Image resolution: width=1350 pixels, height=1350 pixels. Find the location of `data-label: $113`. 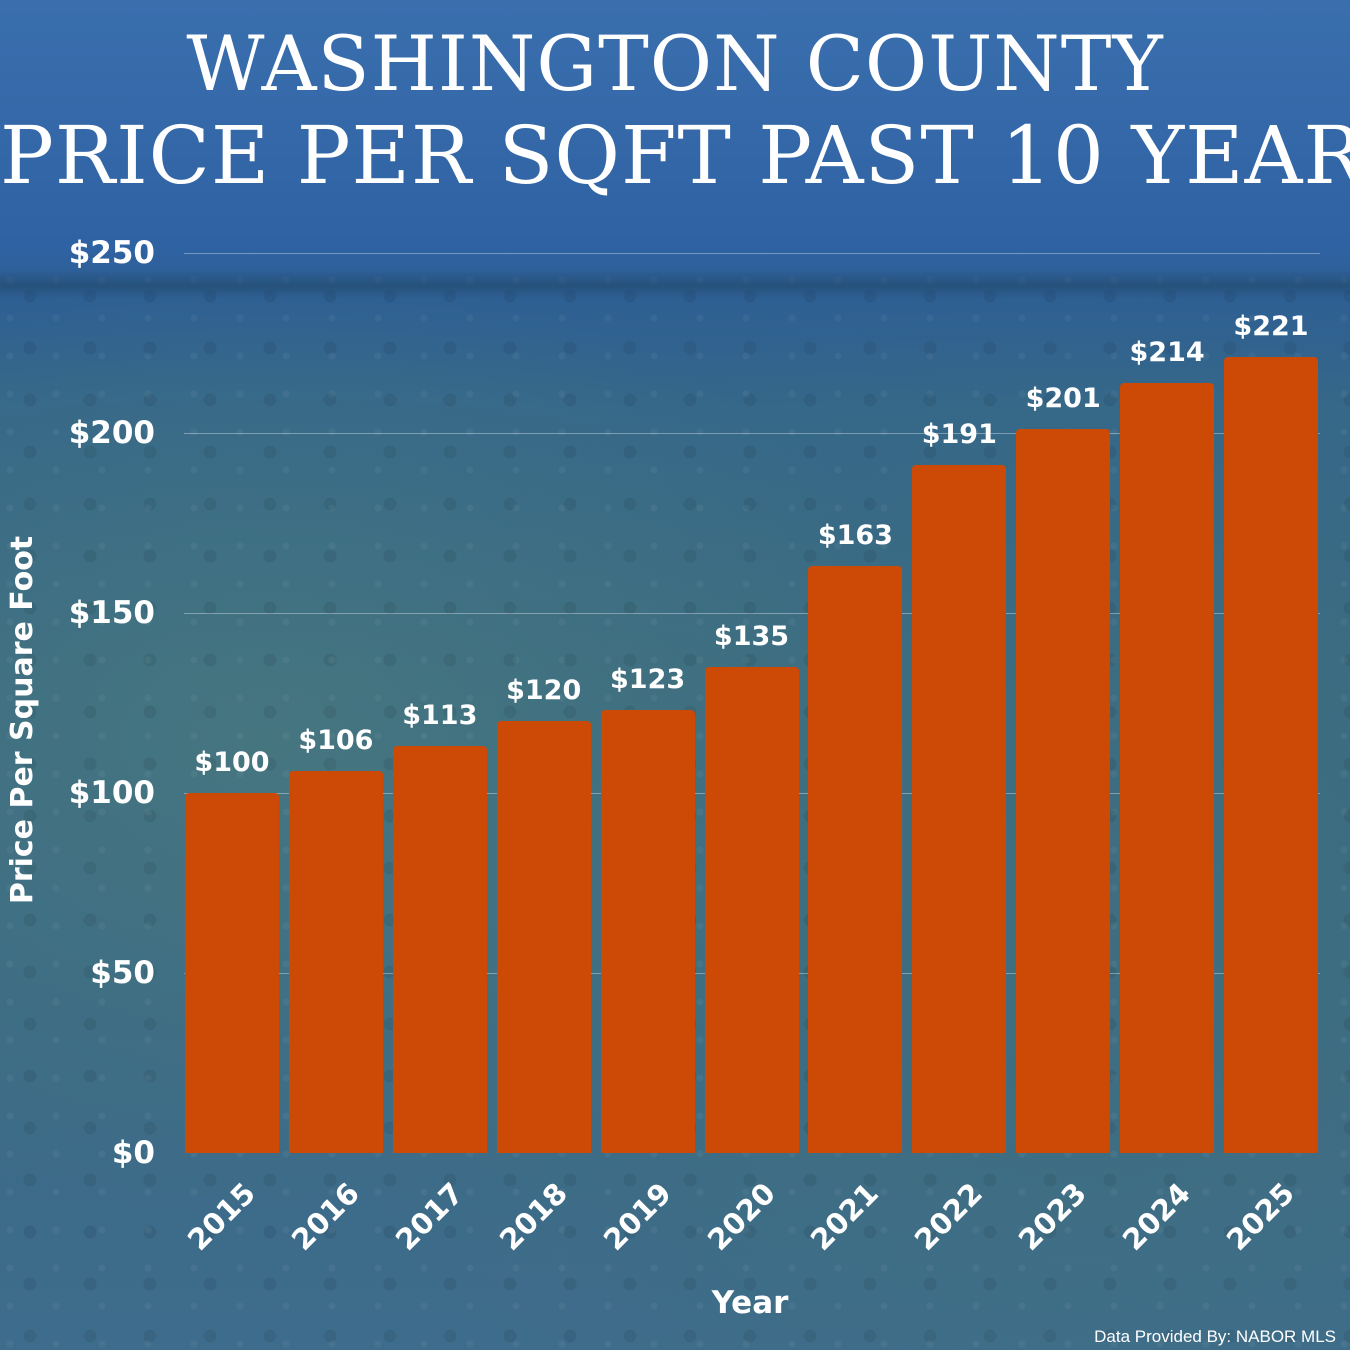

data-label: $113 is located at coordinates (440, 716).